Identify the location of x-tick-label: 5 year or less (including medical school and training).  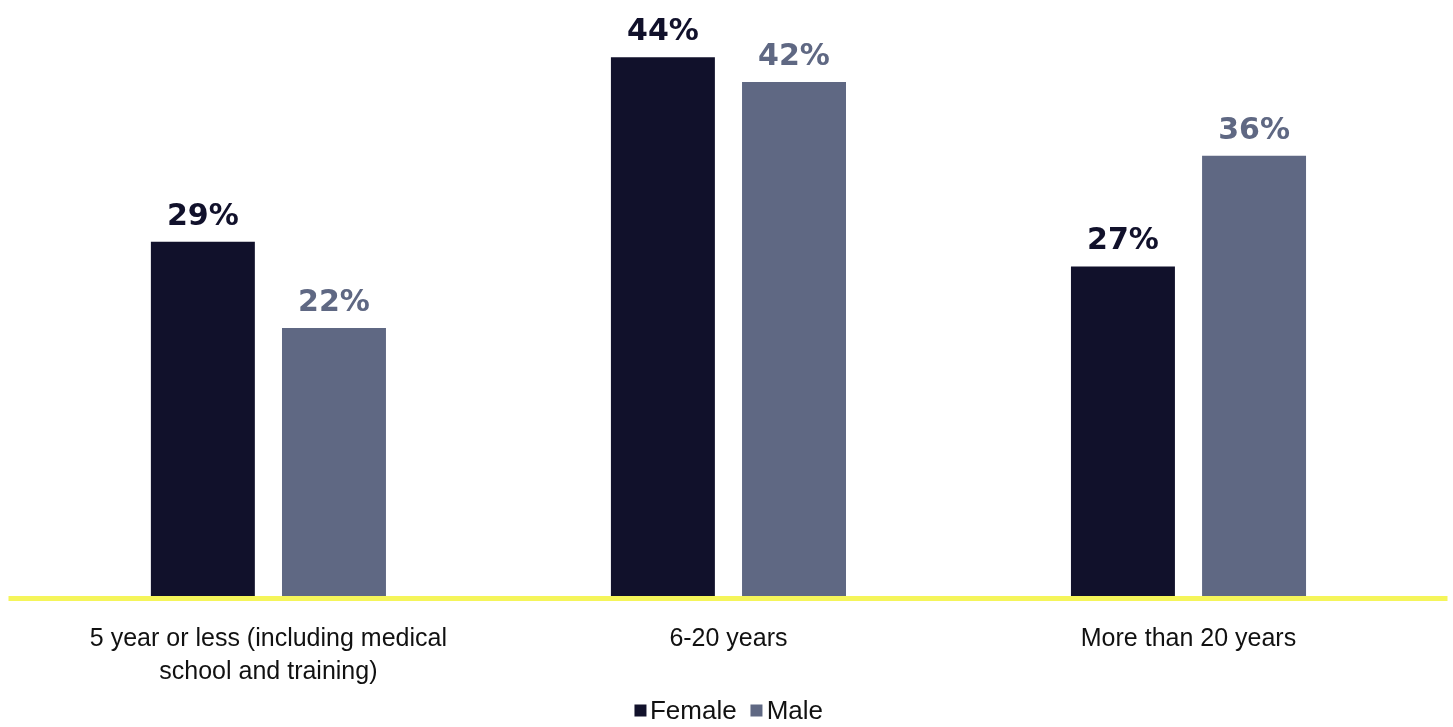
(268, 653).